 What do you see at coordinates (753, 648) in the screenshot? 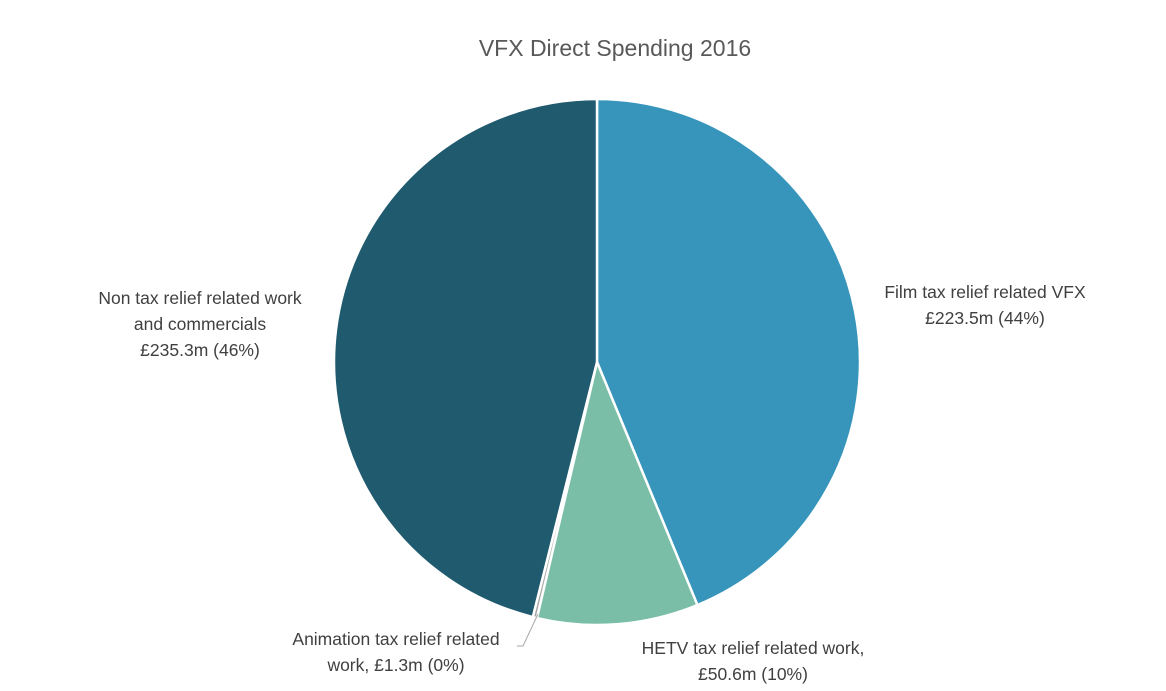
I see `slice-label-line: HETV tax relief related work,` at bounding box center [753, 648].